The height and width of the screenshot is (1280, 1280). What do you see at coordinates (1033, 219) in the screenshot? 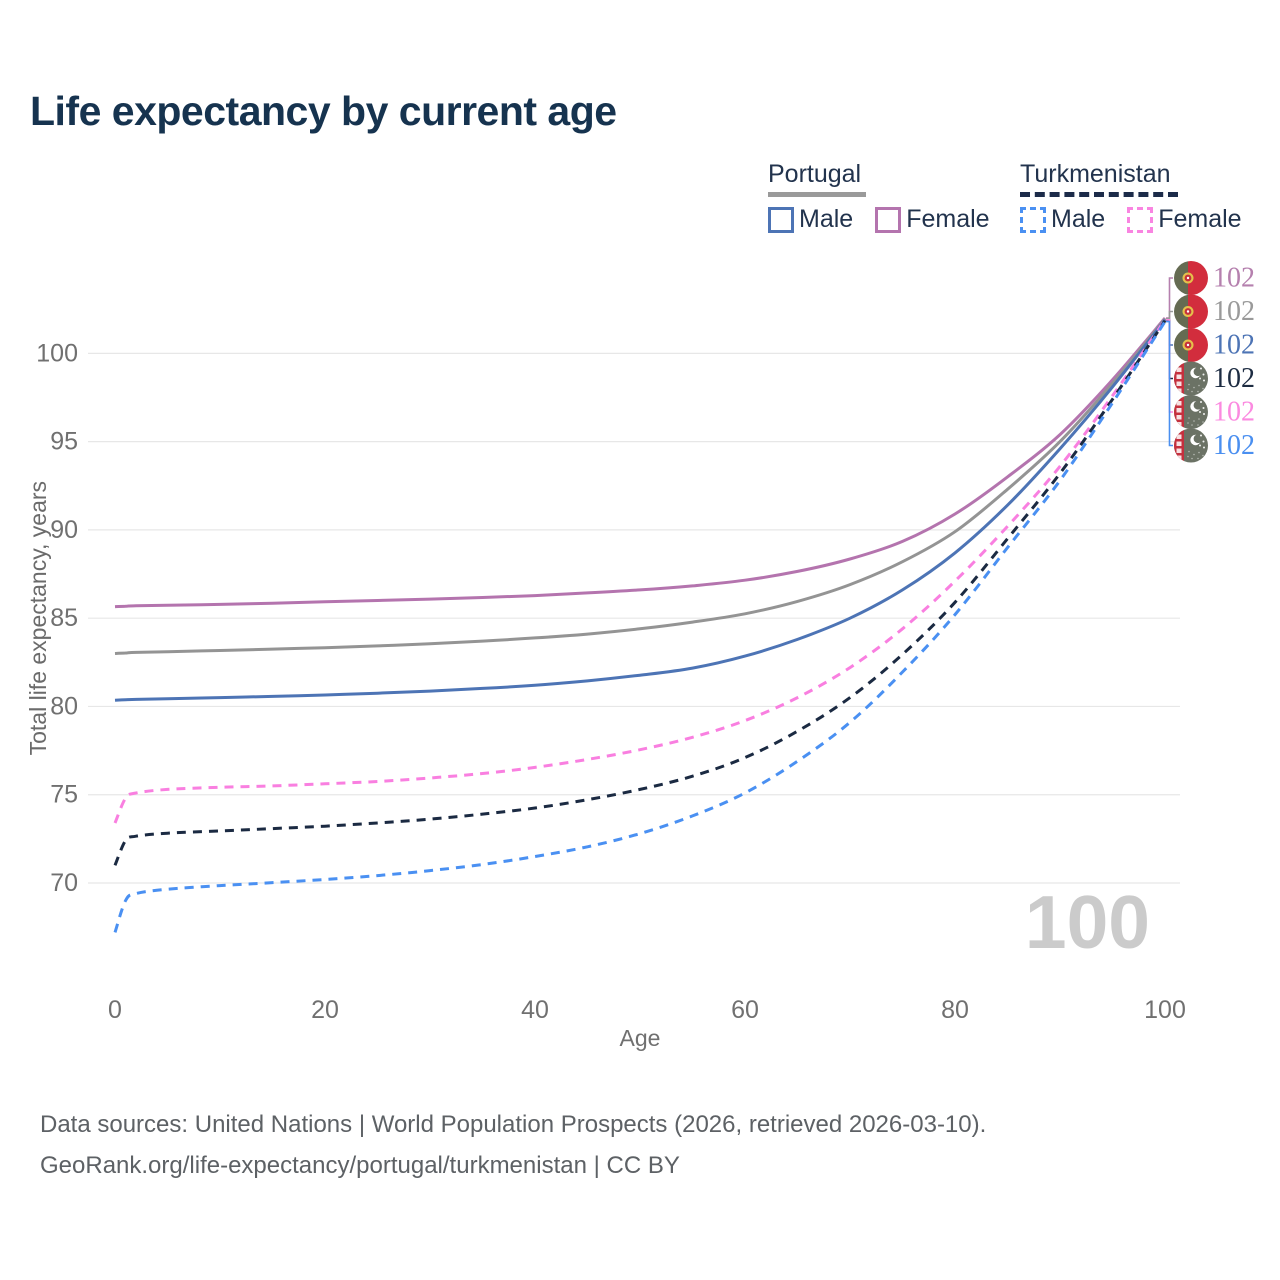
I see `turkmenistan-male-swatch-icon` at bounding box center [1033, 219].